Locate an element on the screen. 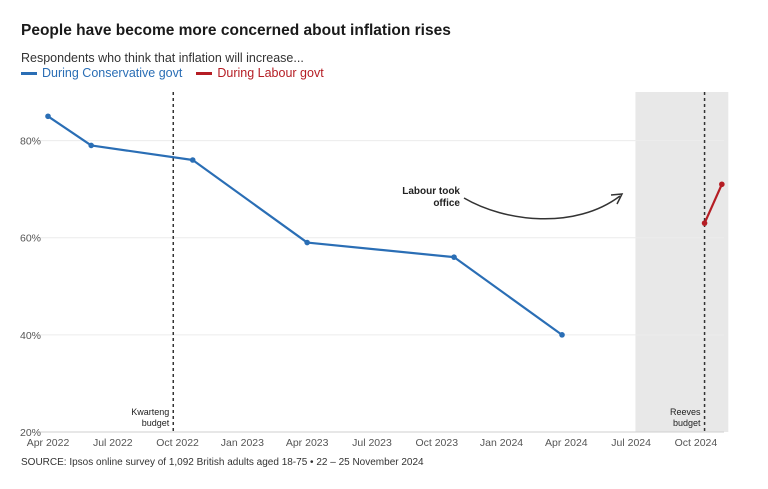 The height and width of the screenshot is (489, 768). annotation-label: Labour took is located at coordinates (431, 191).